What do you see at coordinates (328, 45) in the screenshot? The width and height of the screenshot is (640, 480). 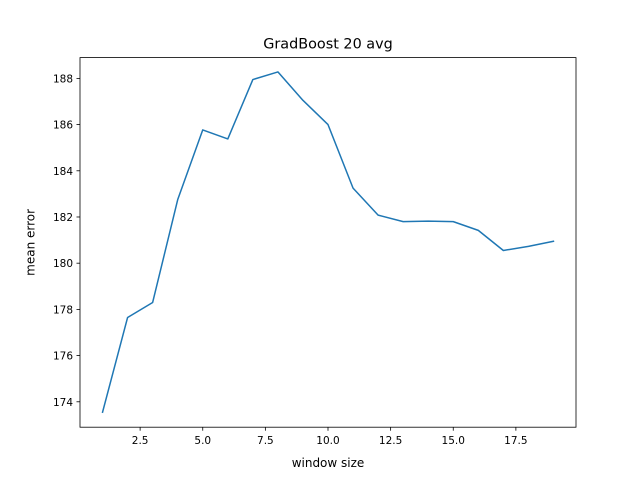 I see `chart-title: GradBoost 20 avg` at bounding box center [328, 45].